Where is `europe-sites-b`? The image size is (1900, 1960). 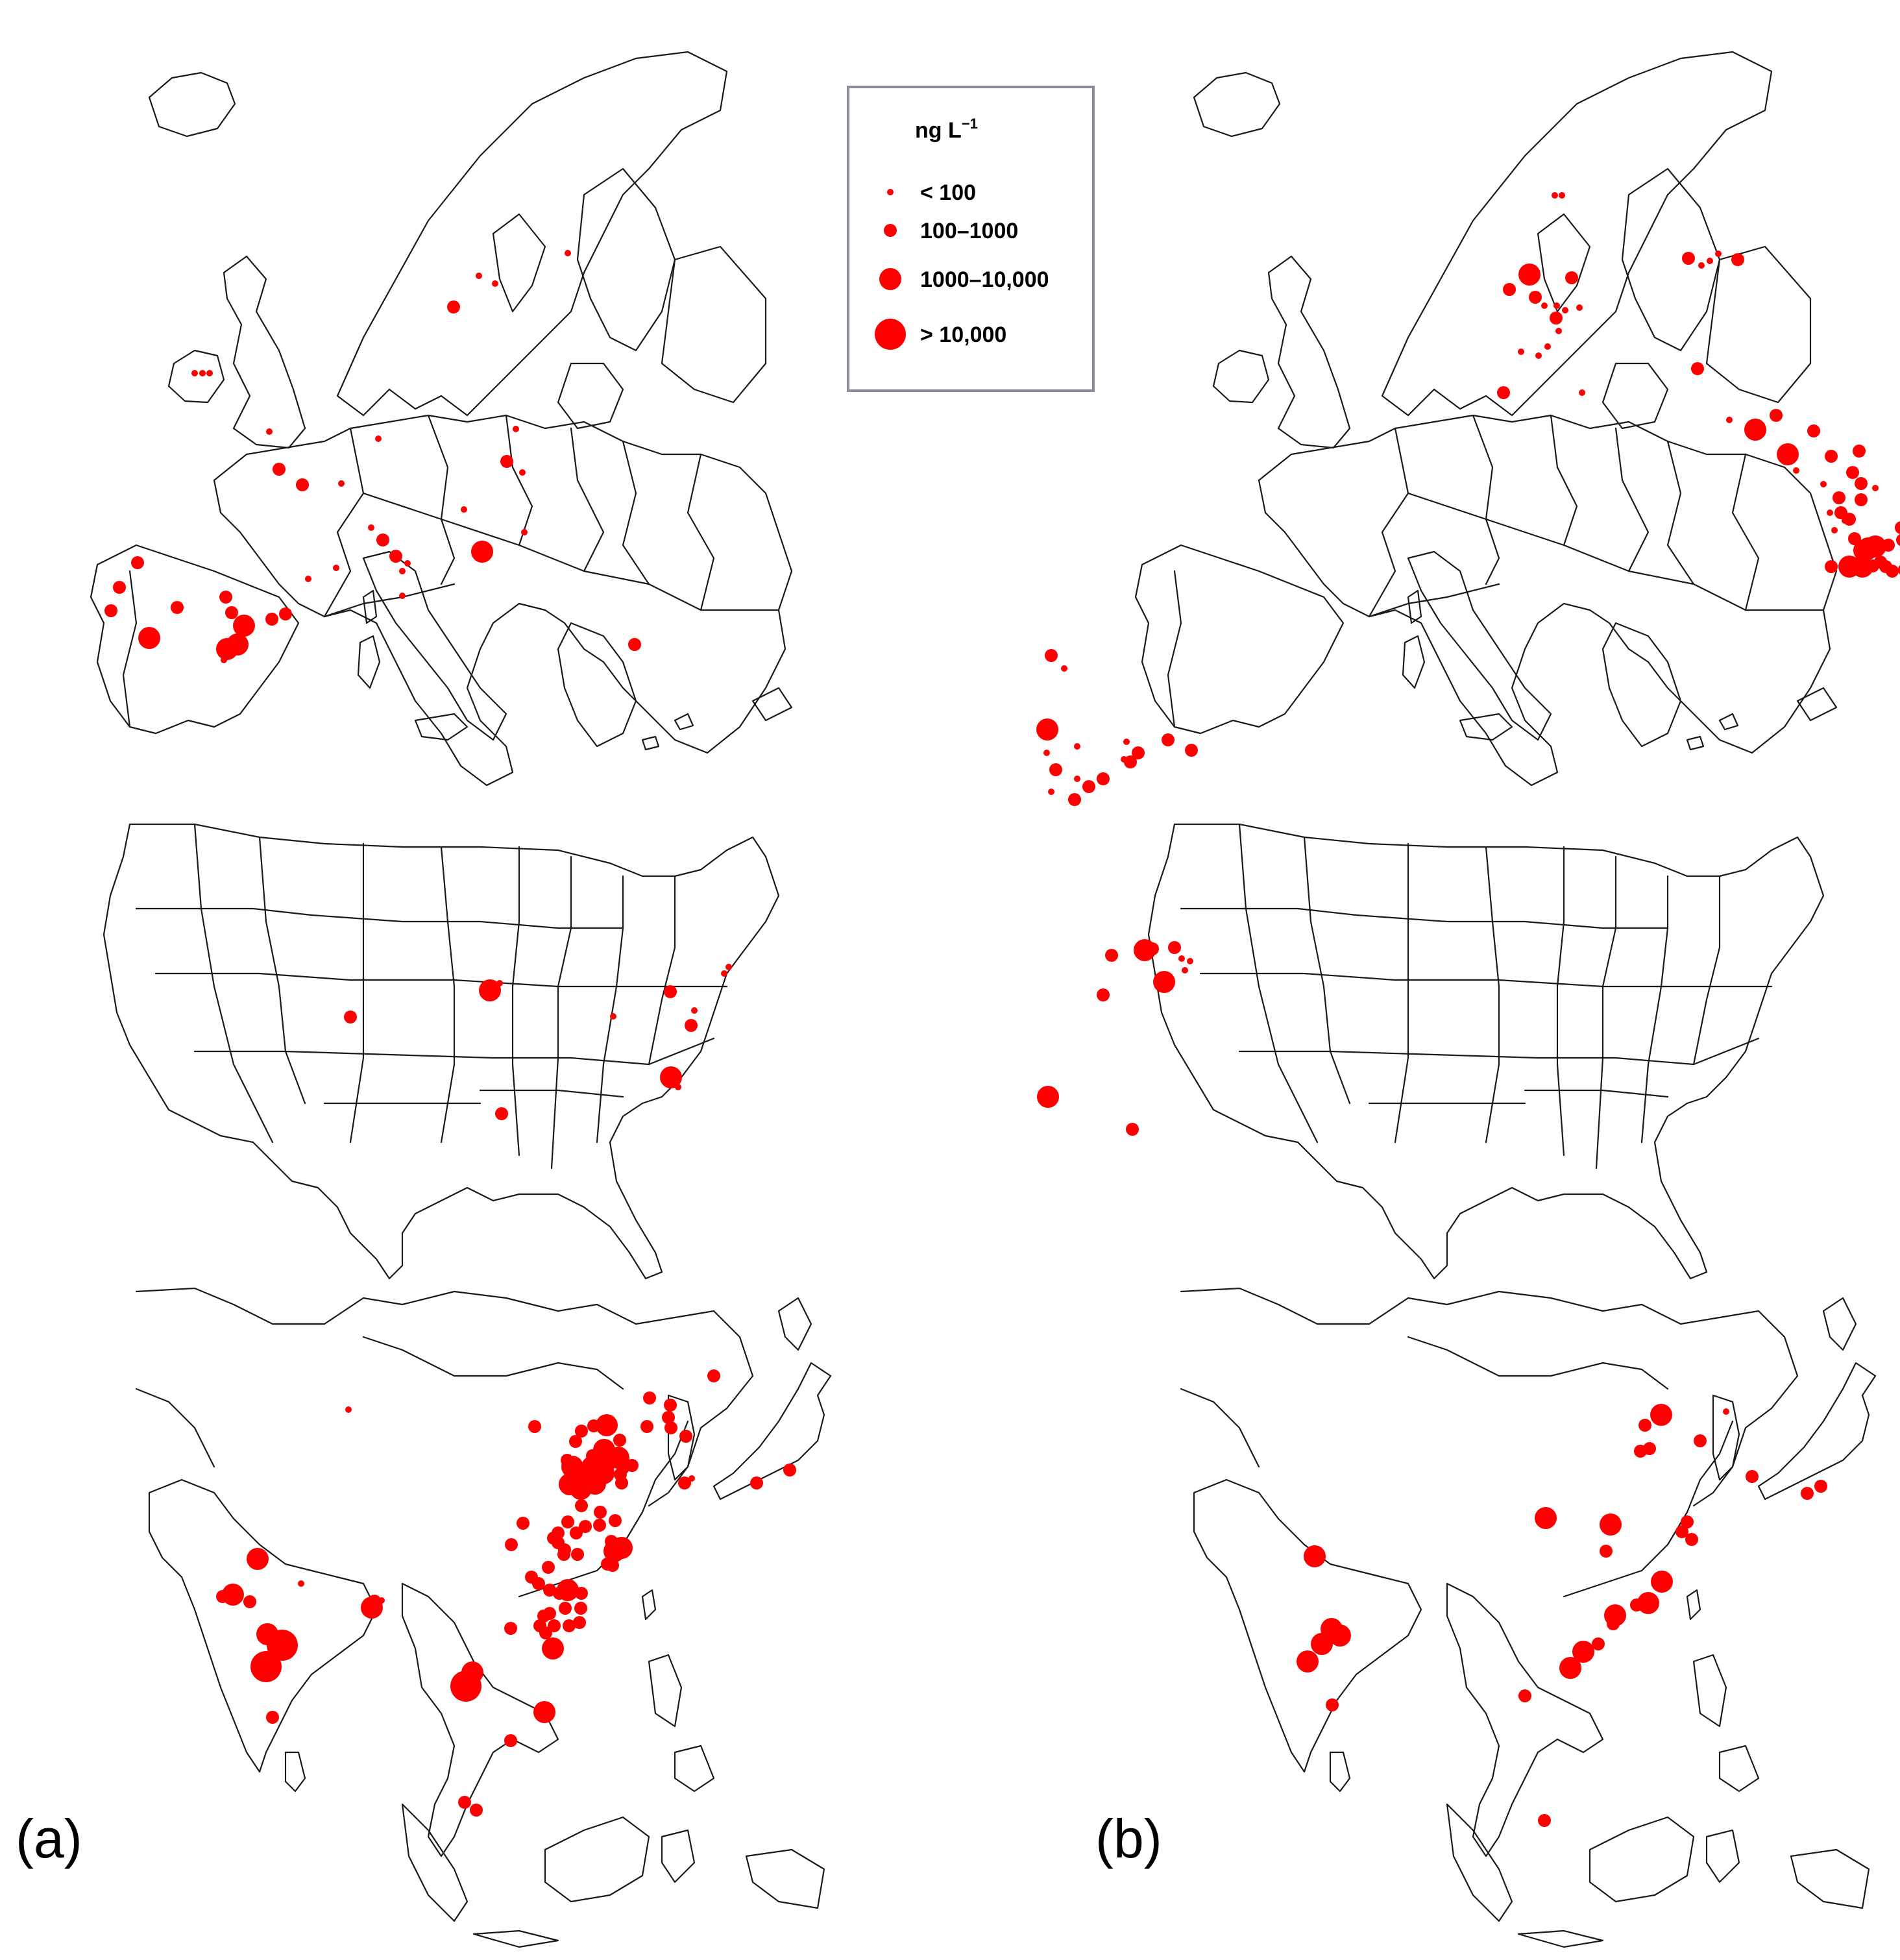
europe-sites-b is located at coordinates (1468, 499).